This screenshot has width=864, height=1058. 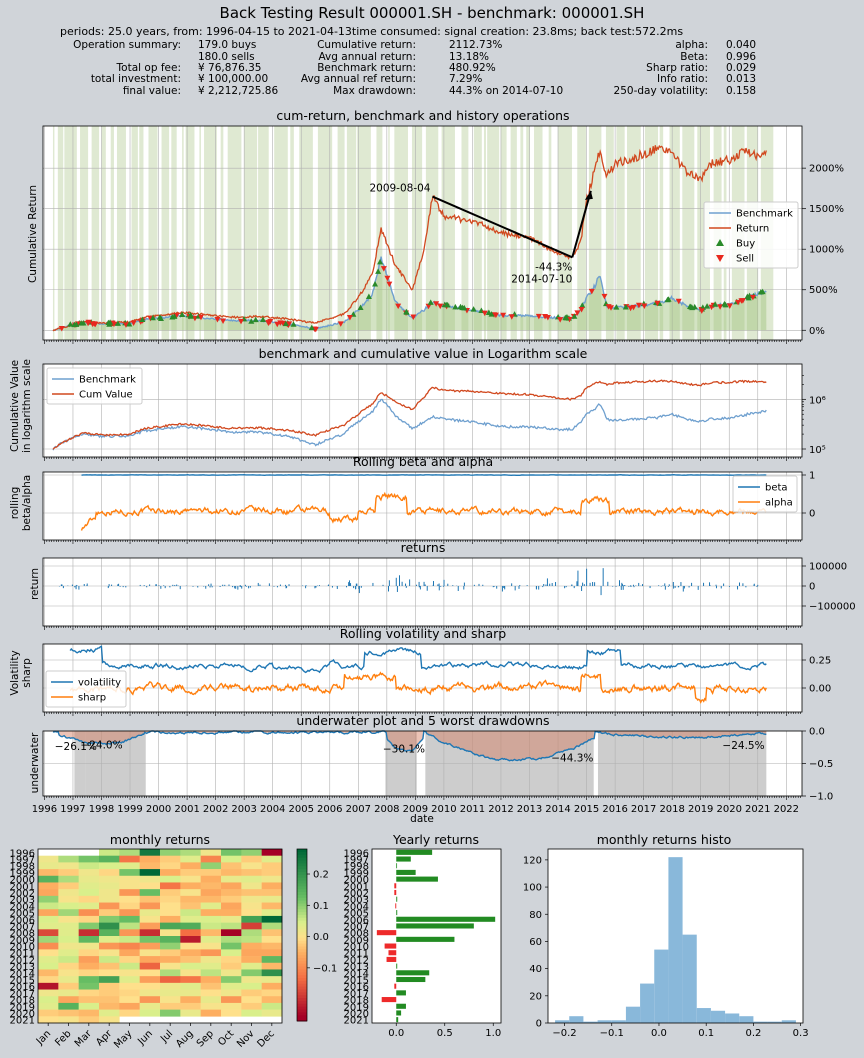 What do you see at coordinates (127, 45) in the screenshot?
I see `summary-label: Operation summary:` at bounding box center [127, 45].